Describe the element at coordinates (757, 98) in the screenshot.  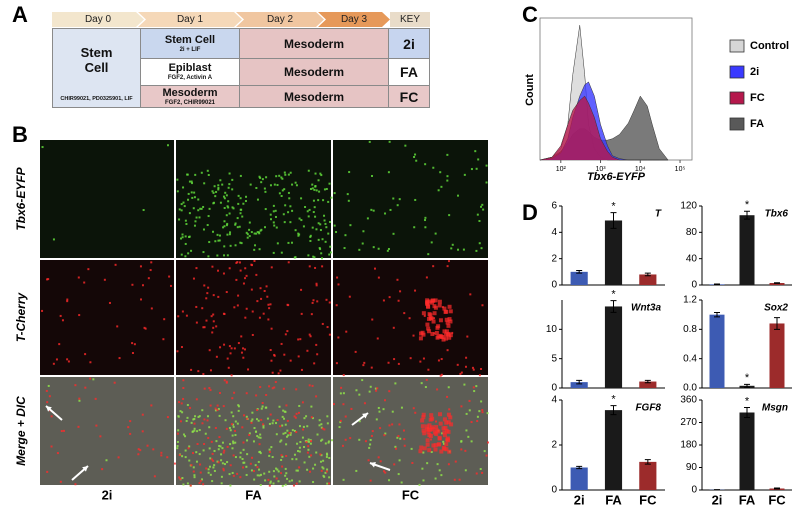
I see `legend-label: FC` at that location.